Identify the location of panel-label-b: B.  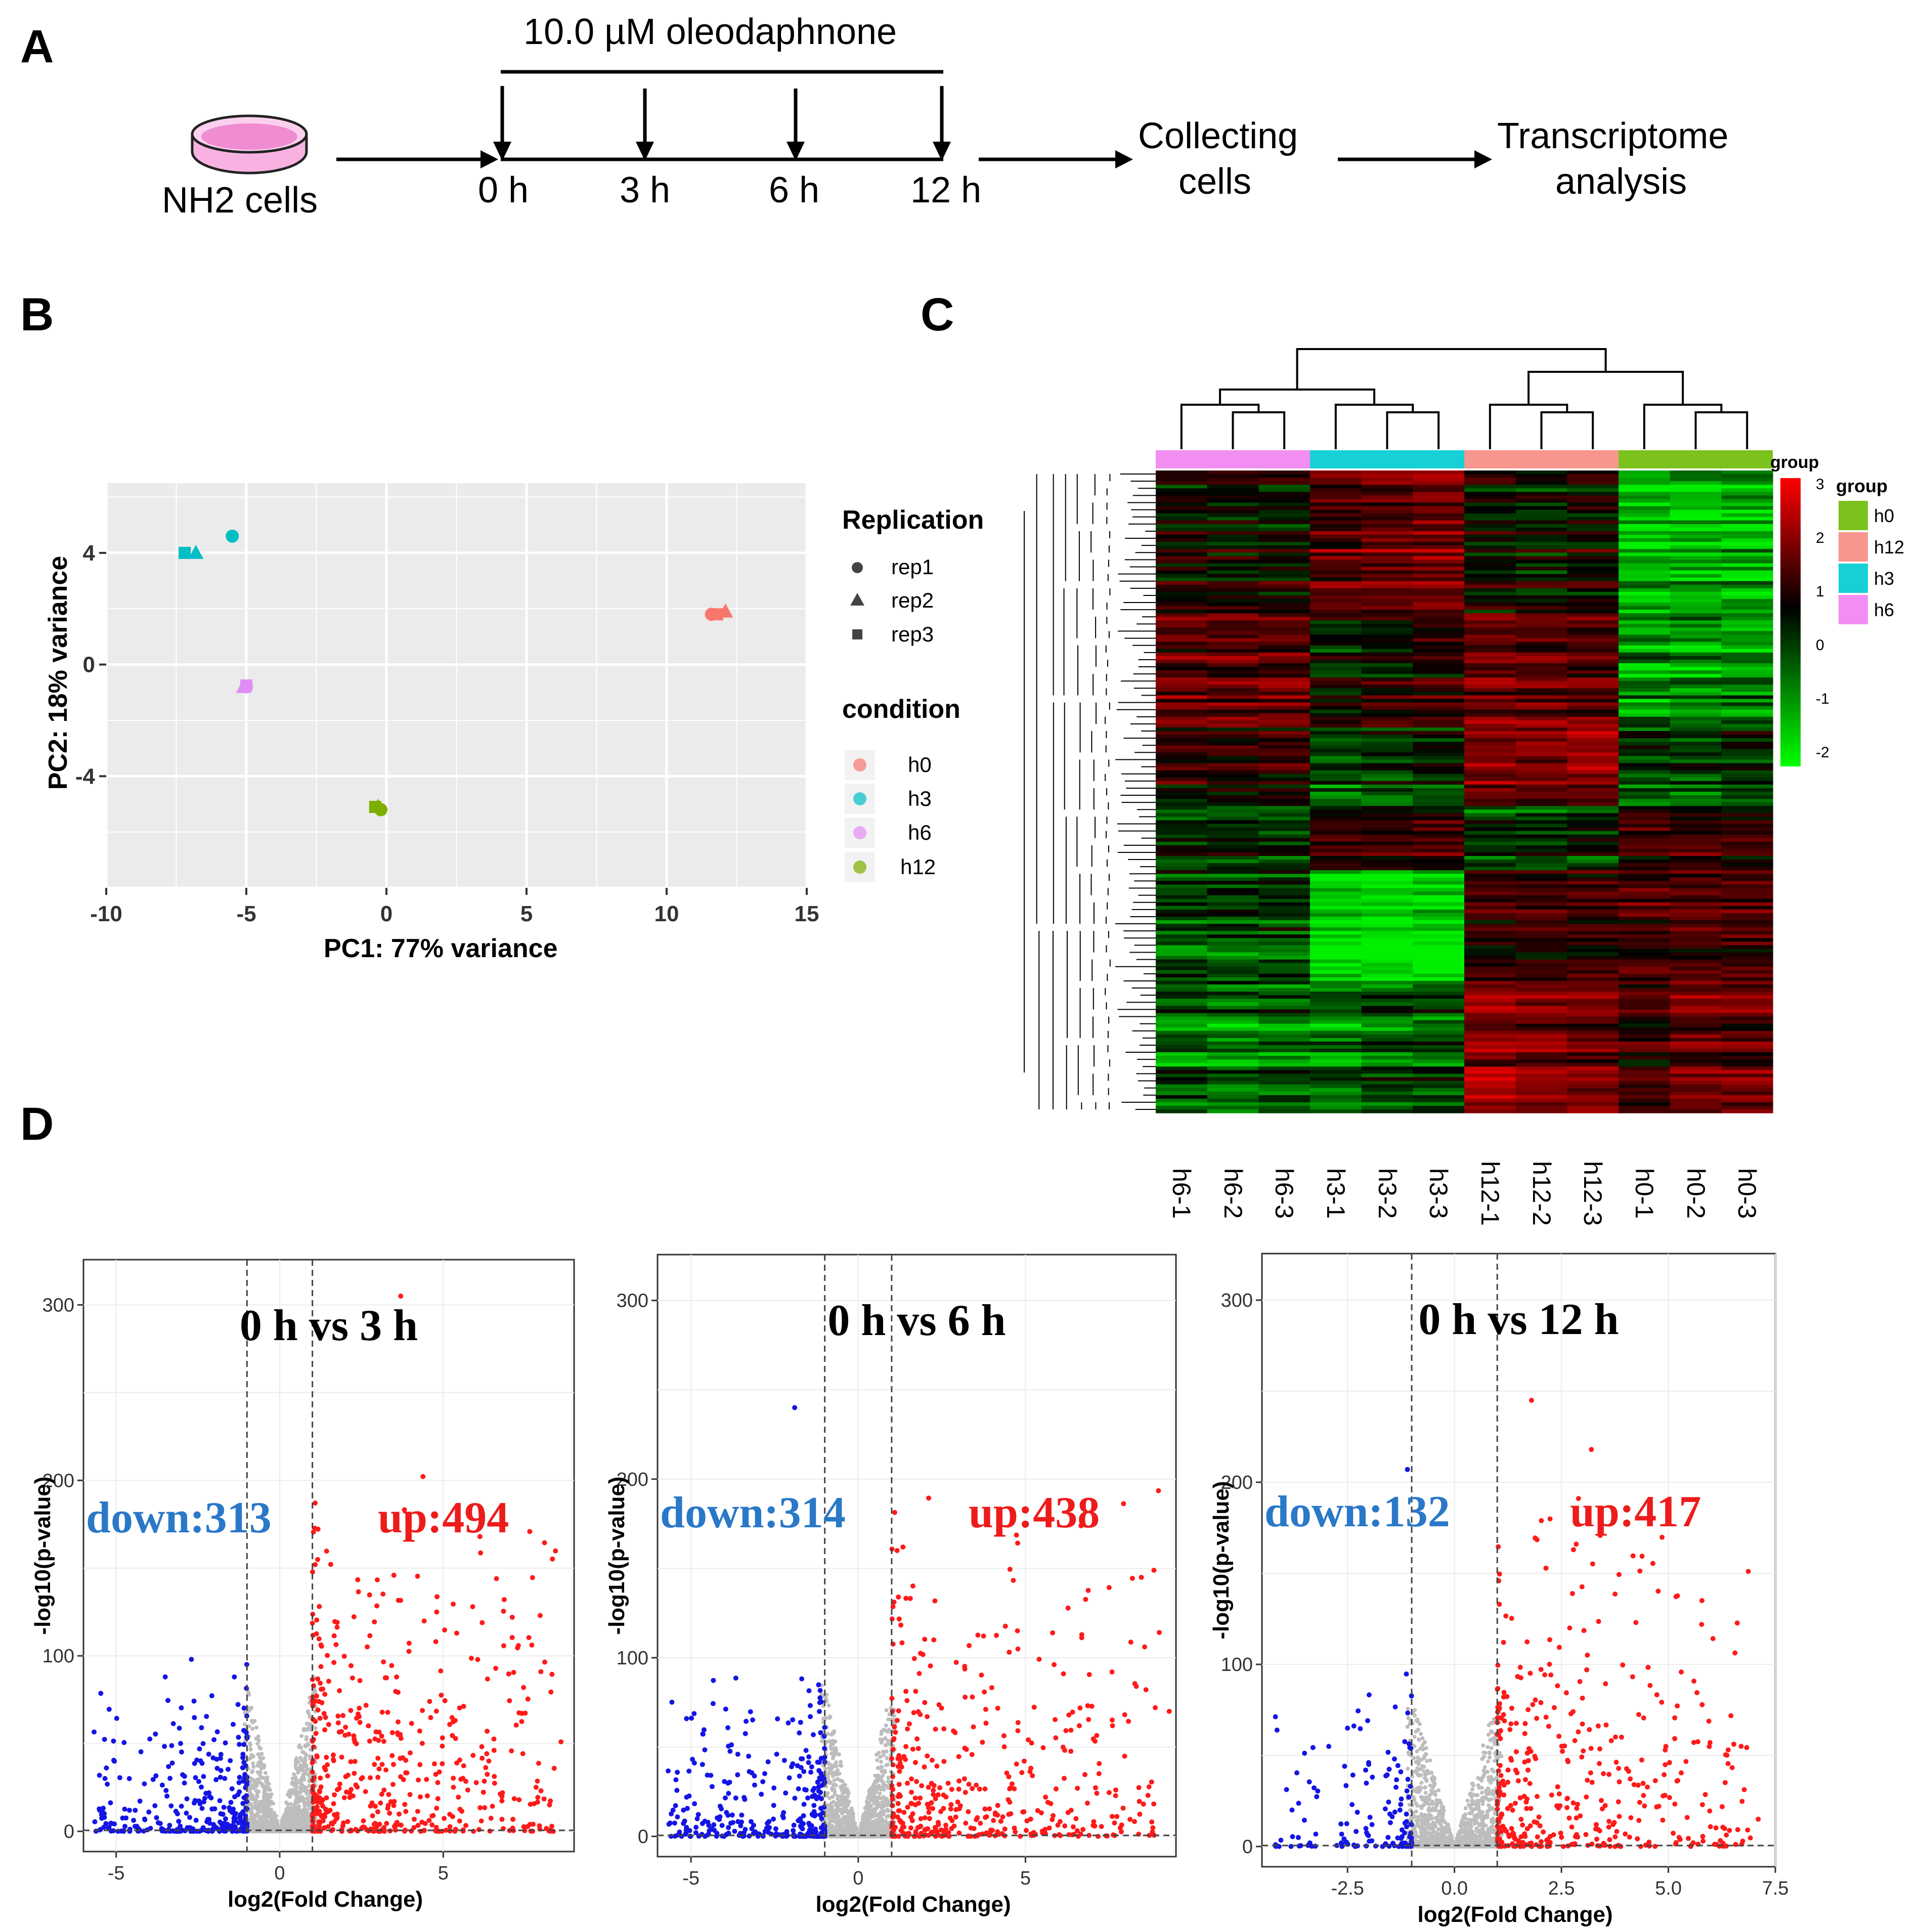
(37, 314).